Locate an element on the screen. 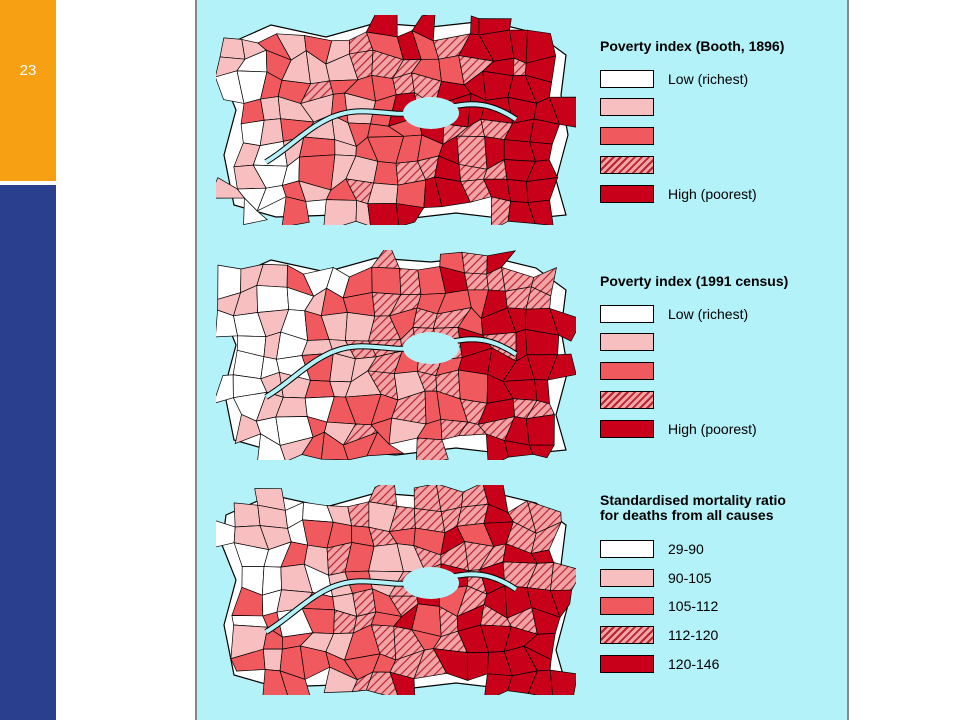 The image size is (960, 720). legend-title-booth: Poverty index (Booth, 1896) is located at coordinates (692, 46).